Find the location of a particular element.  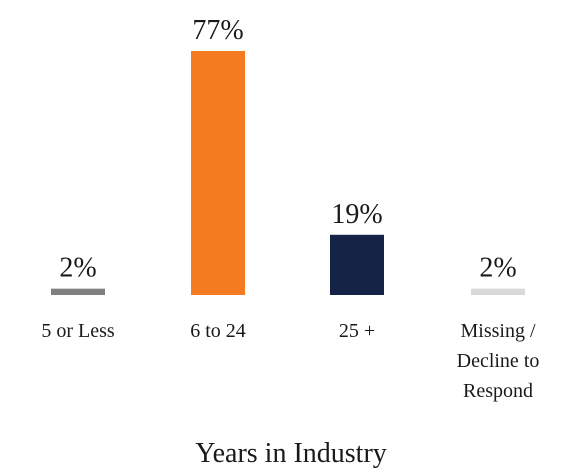

data-label-3: 19% is located at coordinates (356, 214).